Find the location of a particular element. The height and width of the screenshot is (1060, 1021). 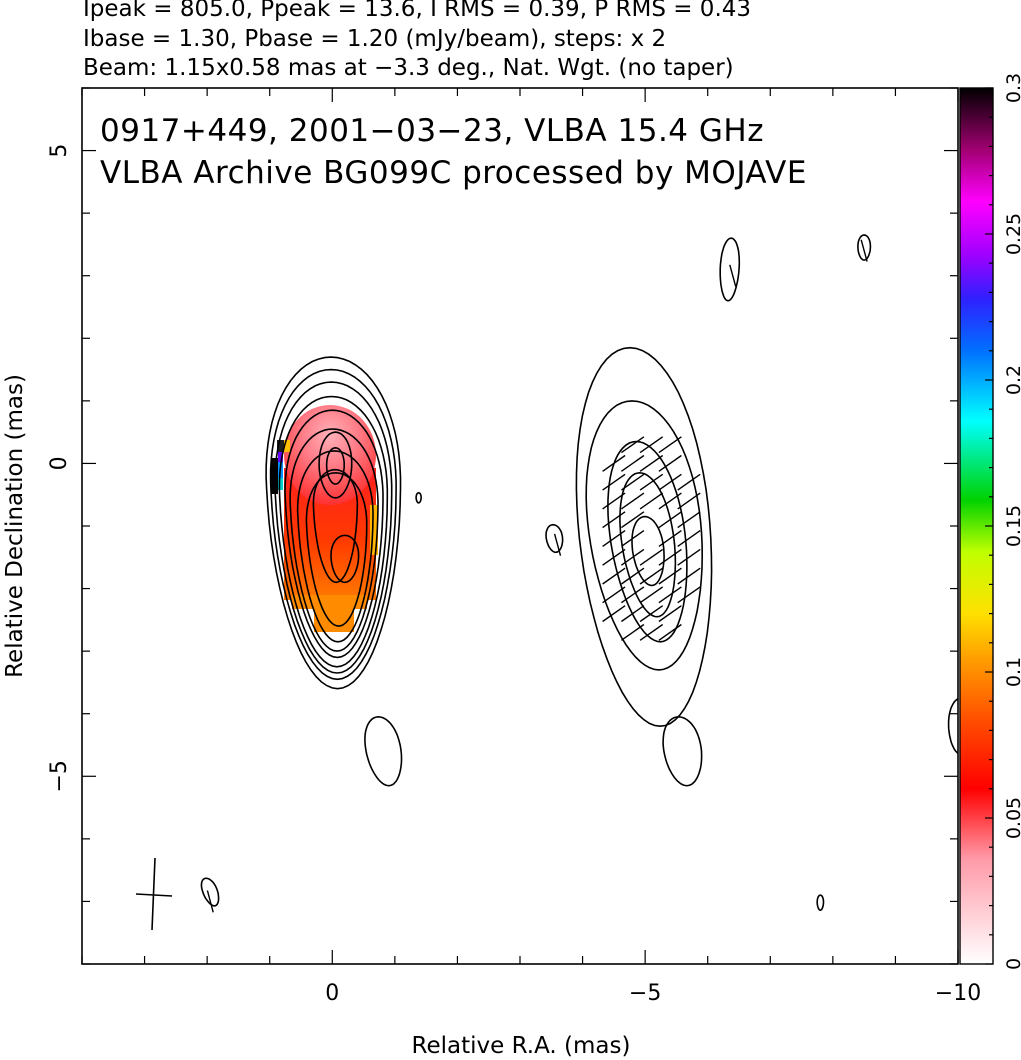

beam-cross is located at coordinates (154, 894).